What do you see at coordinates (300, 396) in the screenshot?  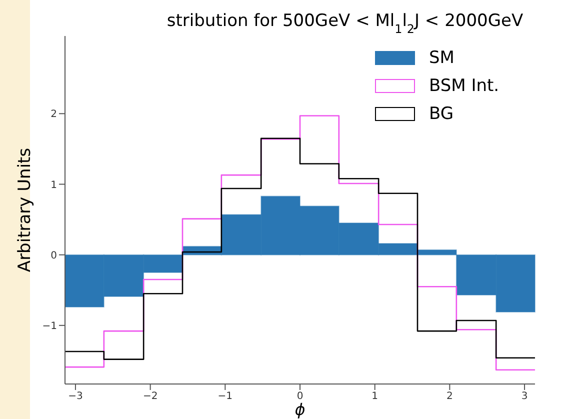 I see `x-tick-label: 0` at bounding box center [300, 396].